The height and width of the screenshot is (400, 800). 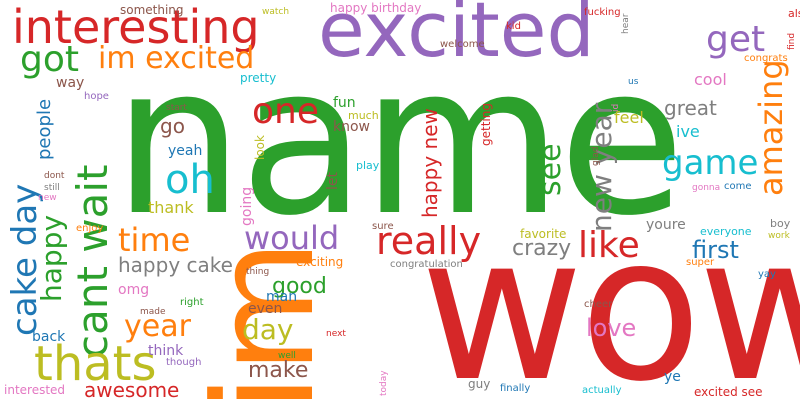 I want to click on word-next: next, so click(x=336, y=334).